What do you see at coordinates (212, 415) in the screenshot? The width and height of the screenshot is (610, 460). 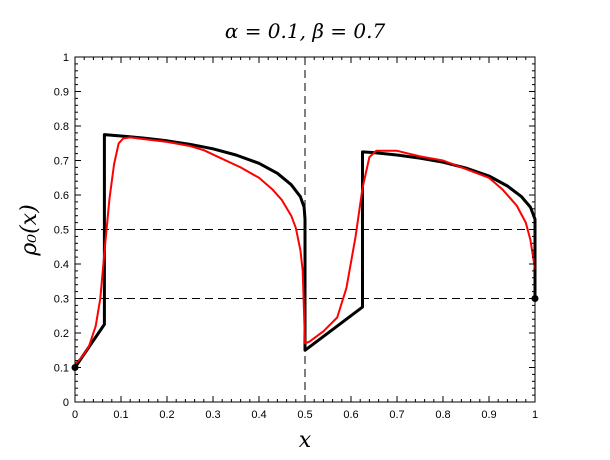 I see `x-tick-label: 0.3` at bounding box center [212, 415].